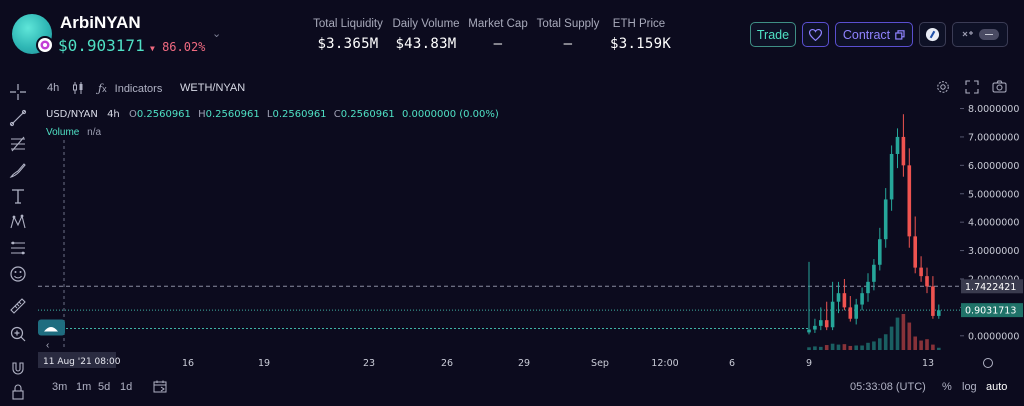  Describe the element at coordinates (51, 329) in the screenshot. I see `tv-logo-icon` at that location.